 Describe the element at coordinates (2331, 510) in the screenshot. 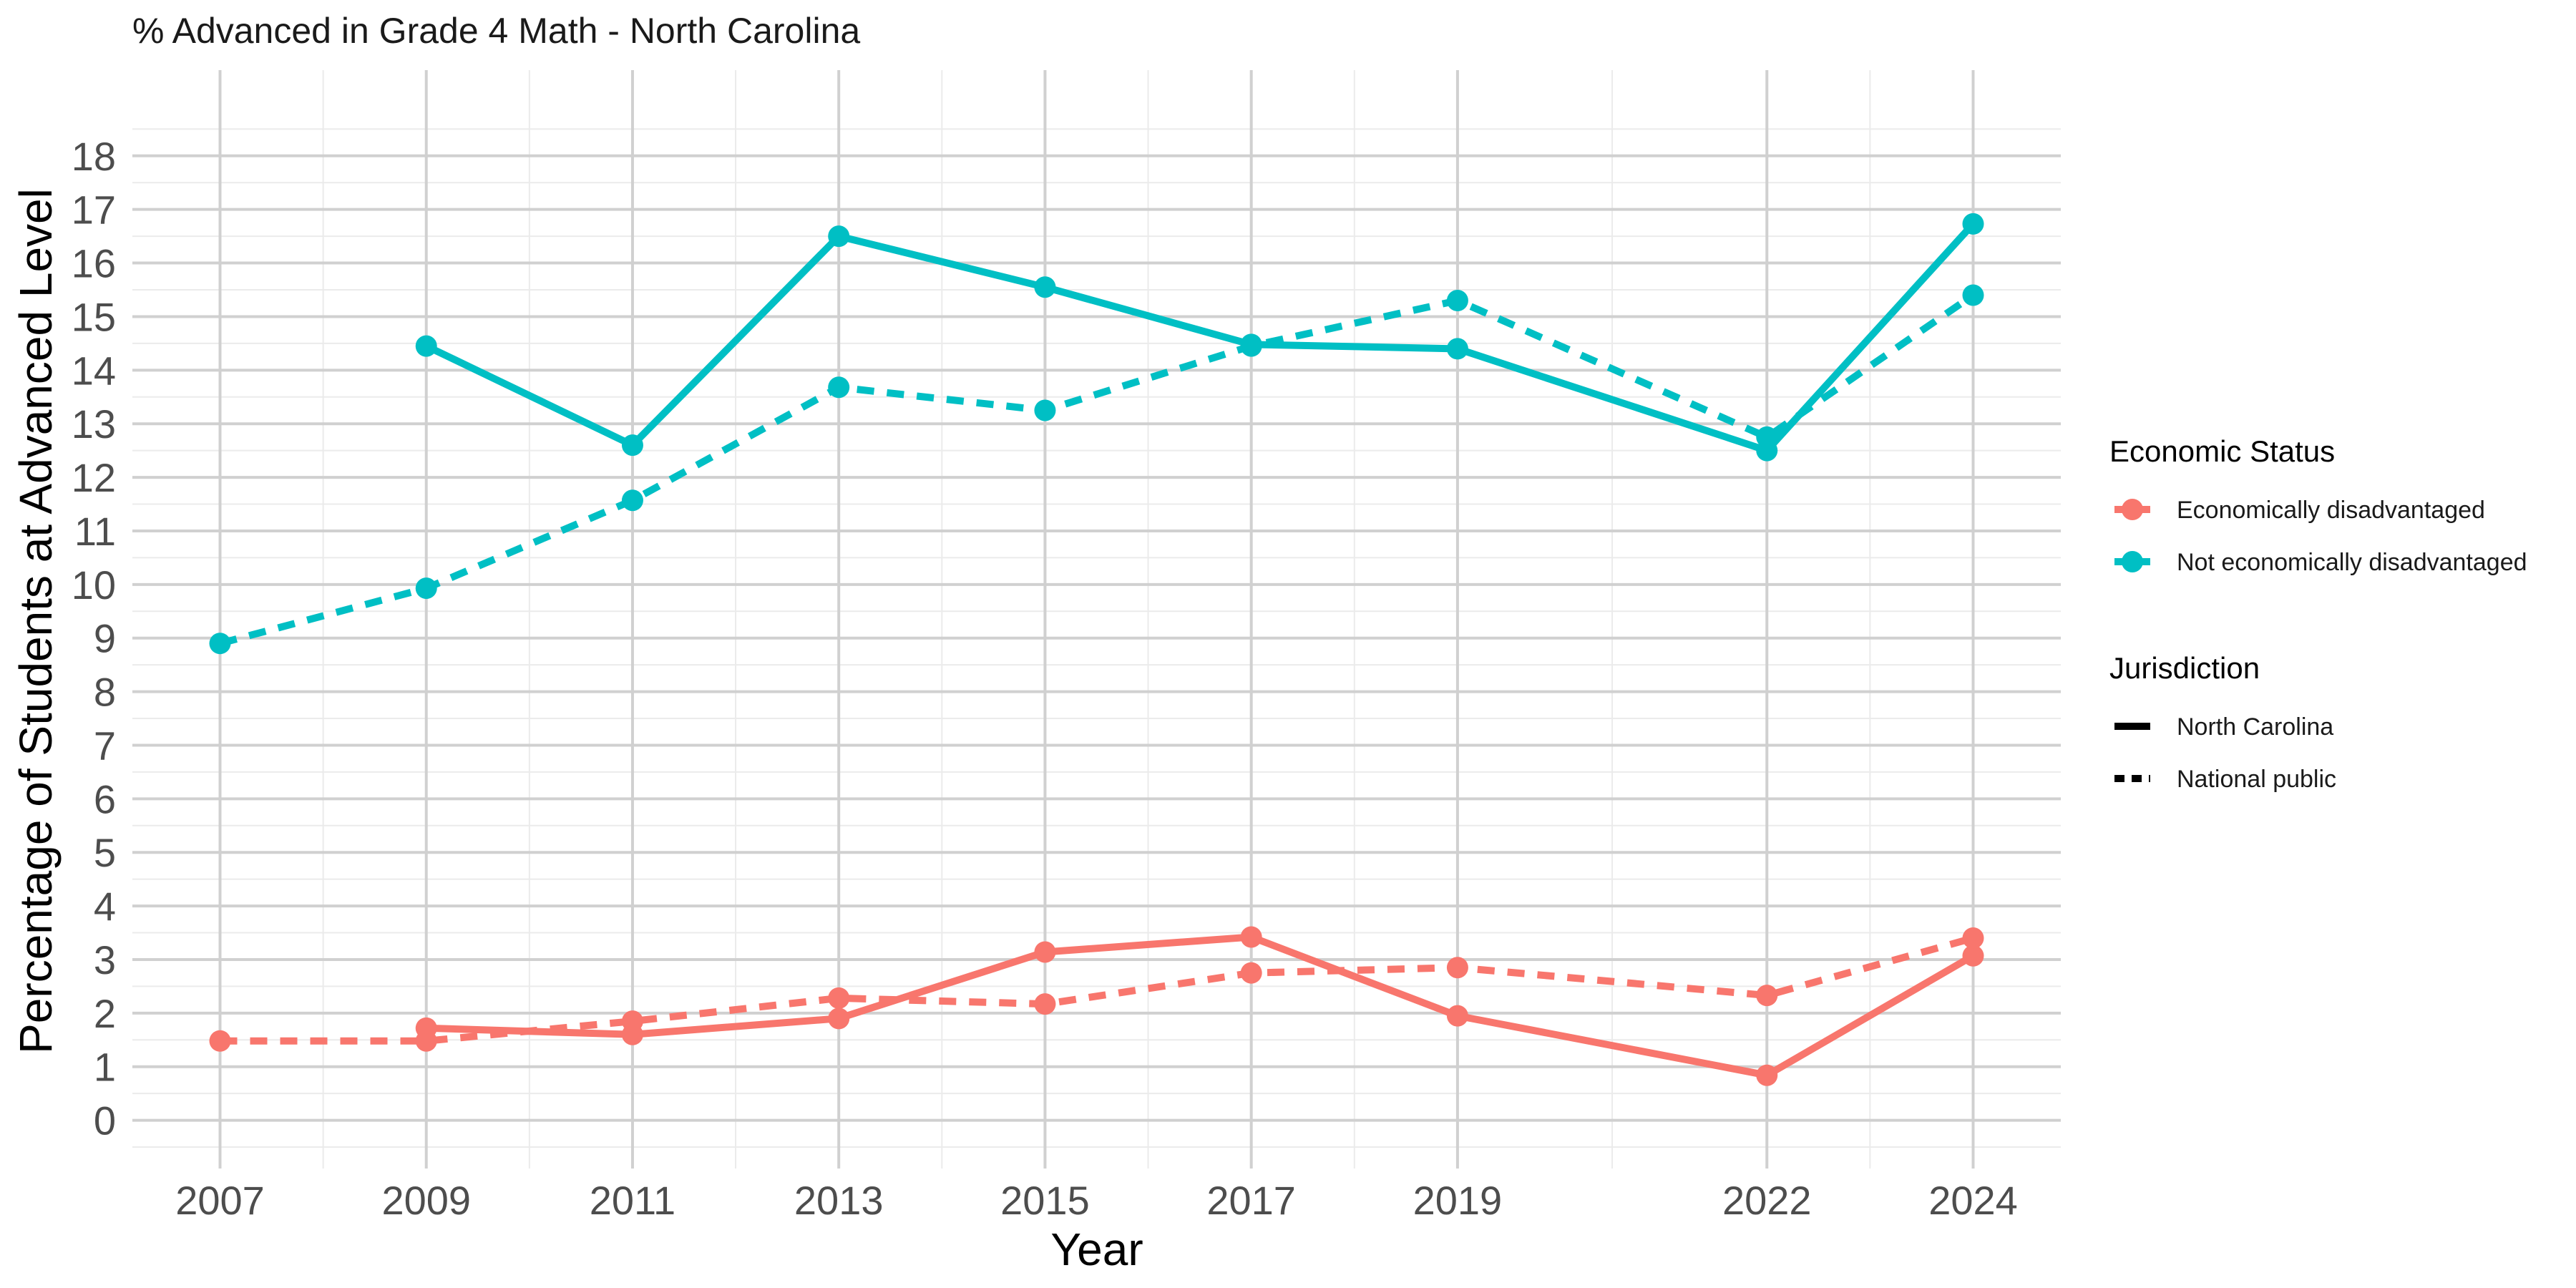

I see `legend-label: Economically disadvantaged` at that location.